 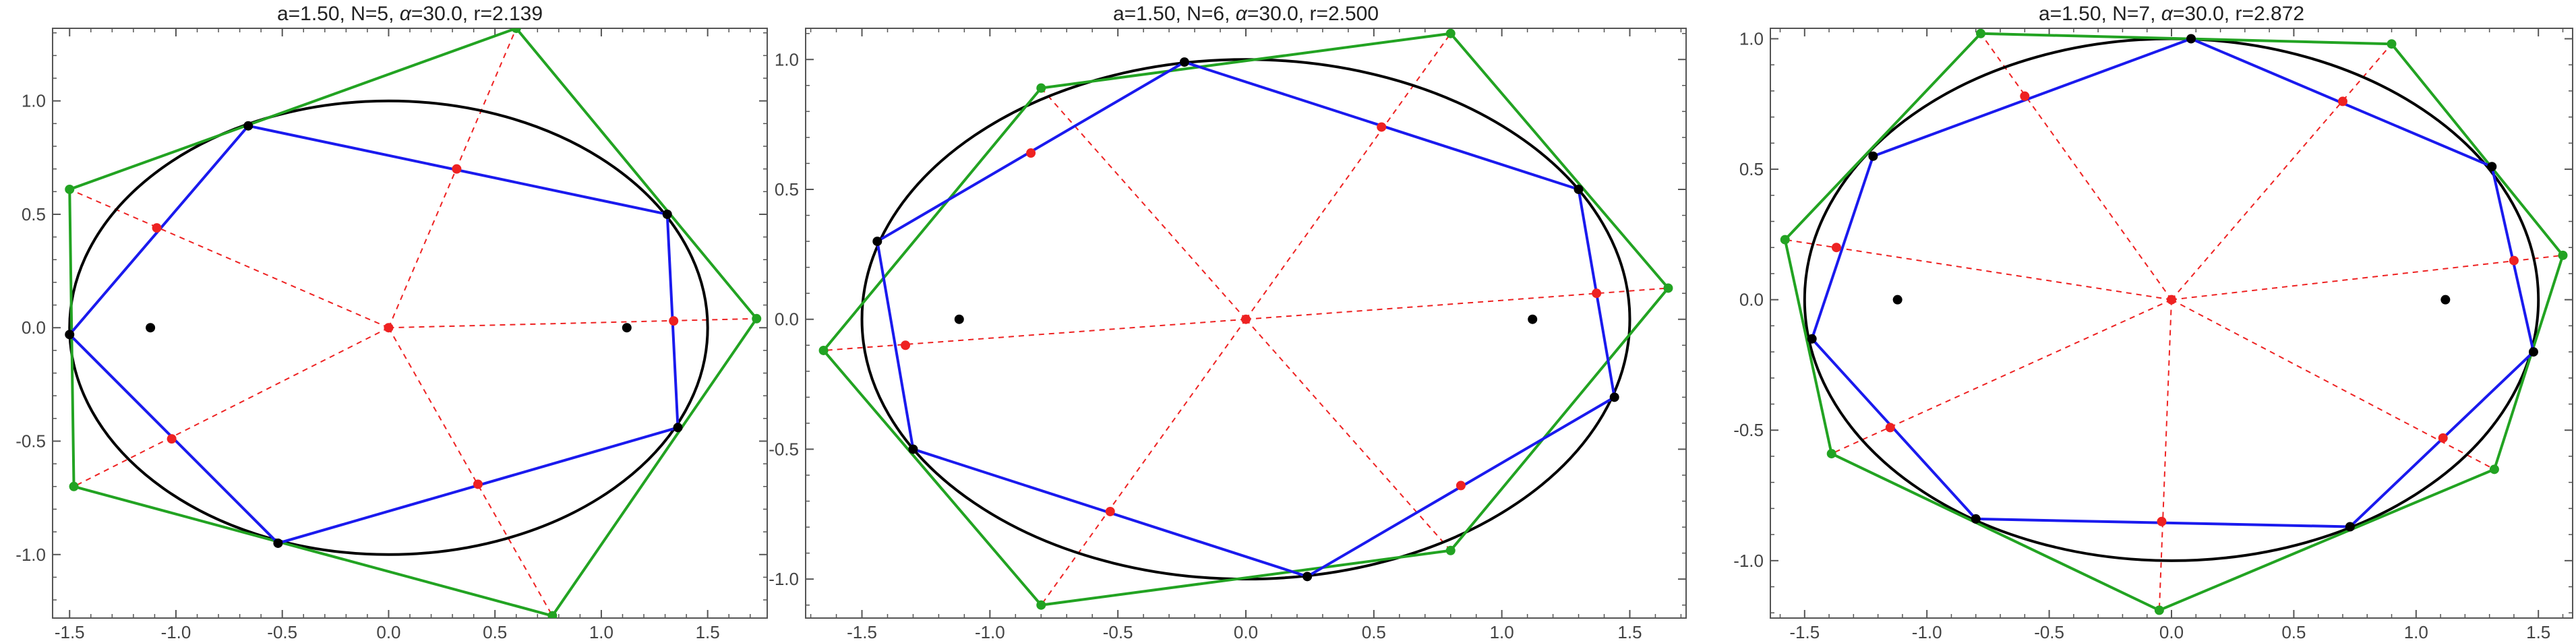 What do you see at coordinates (410, 14) in the screenshot?
I see `panel-title: a=1.50, N=5, α=30.0, r=2.139` at bounding box center [410, 14].